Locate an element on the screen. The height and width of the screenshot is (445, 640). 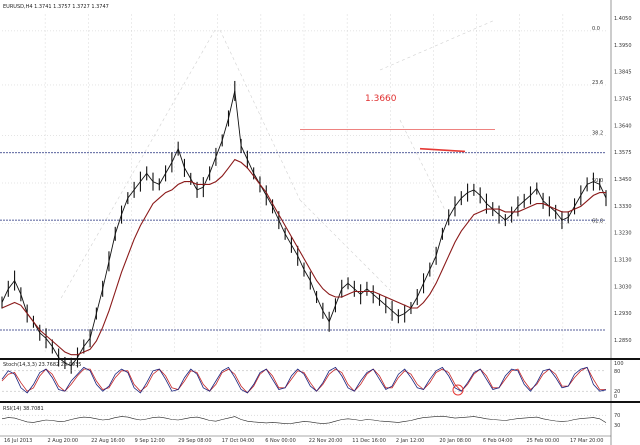
stoch-axis-label: 100 is located at coordinates (619, 364).